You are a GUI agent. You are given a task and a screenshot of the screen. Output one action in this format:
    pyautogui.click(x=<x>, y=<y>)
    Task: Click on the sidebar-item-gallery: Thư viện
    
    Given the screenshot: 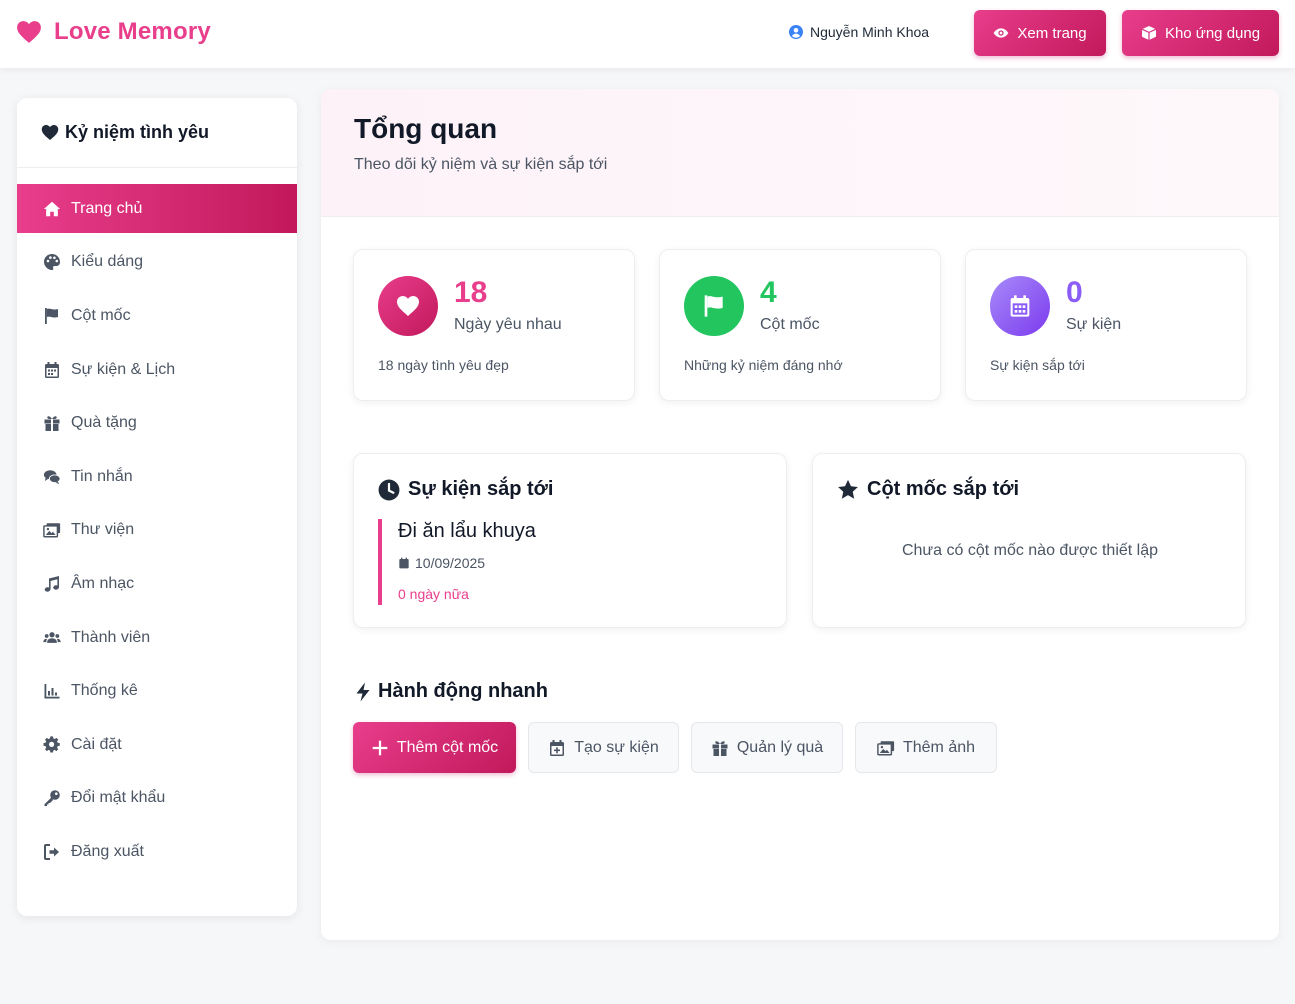 What is the action you would take?
    pyautogui.click(x=157, y=529)
    